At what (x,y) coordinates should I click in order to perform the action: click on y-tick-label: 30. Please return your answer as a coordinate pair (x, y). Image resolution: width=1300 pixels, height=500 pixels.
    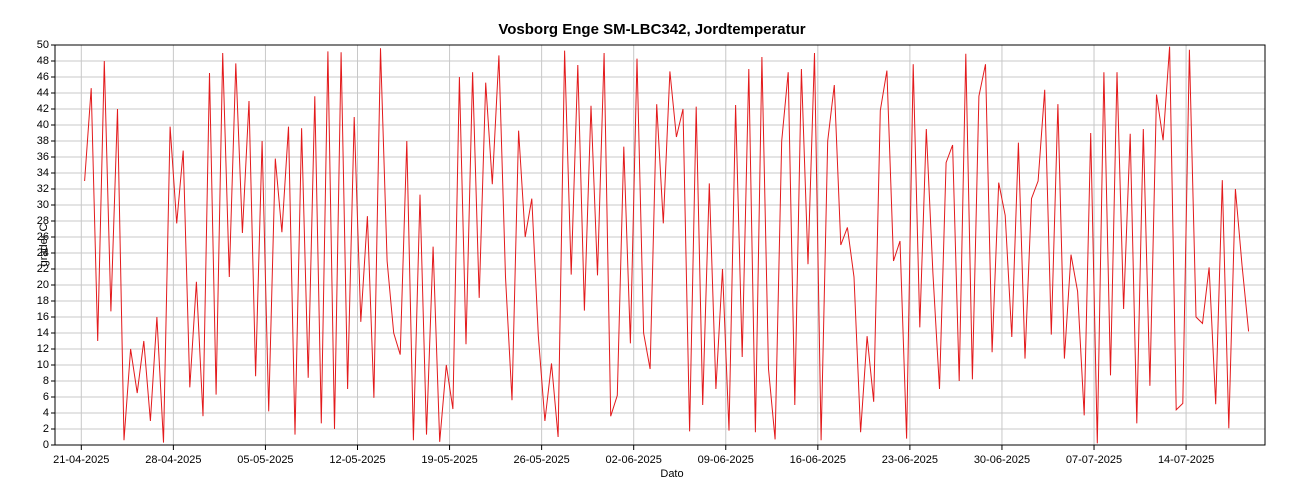
    Looking at the image, I should click on (43, 205).